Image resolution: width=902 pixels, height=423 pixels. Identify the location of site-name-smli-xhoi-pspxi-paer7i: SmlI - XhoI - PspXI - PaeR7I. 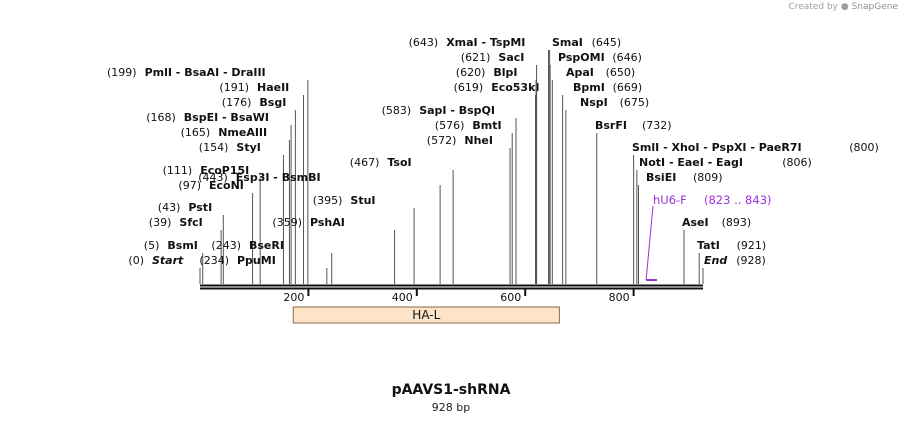
(717, 147).